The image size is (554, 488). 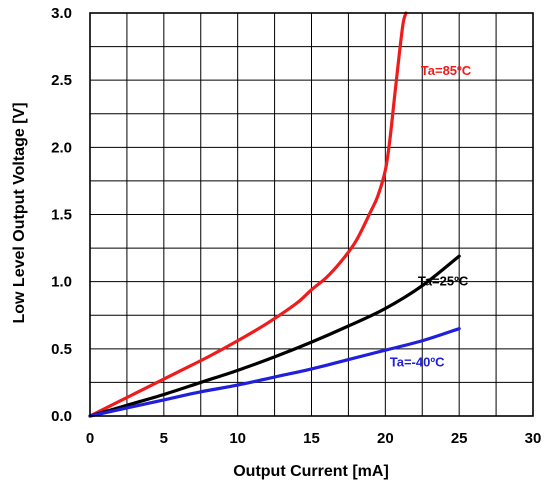 What do you see at coordinates (19, 212) in the screenshot?
I see `y-axis-title: Low Level Output Voltage [V]` at bounding box center [19, 212].